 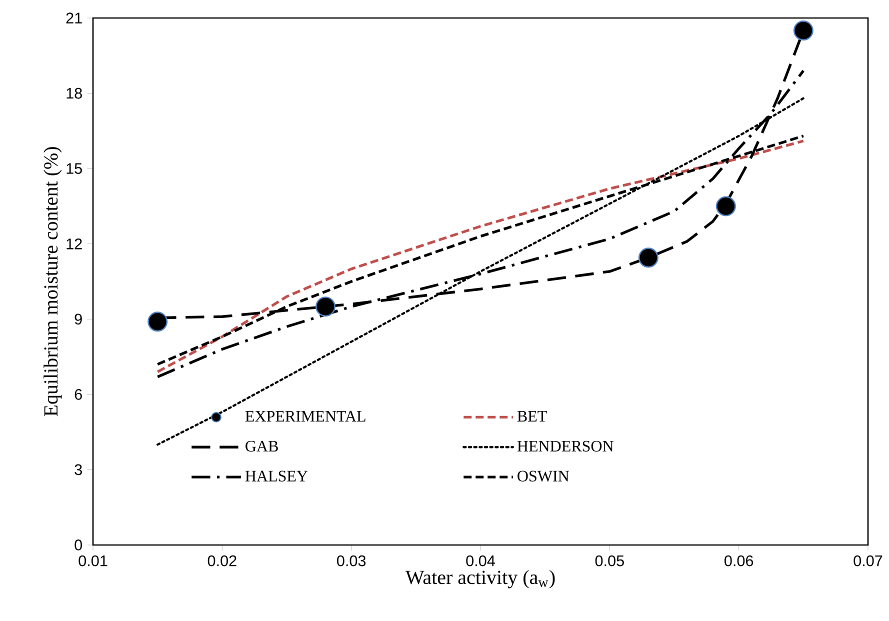 What do you see at coordinates (480, 579) in the screenshot?
I see `x-axis-title: Water activity (a$_{w}$)` at bounding box center [480, 579].